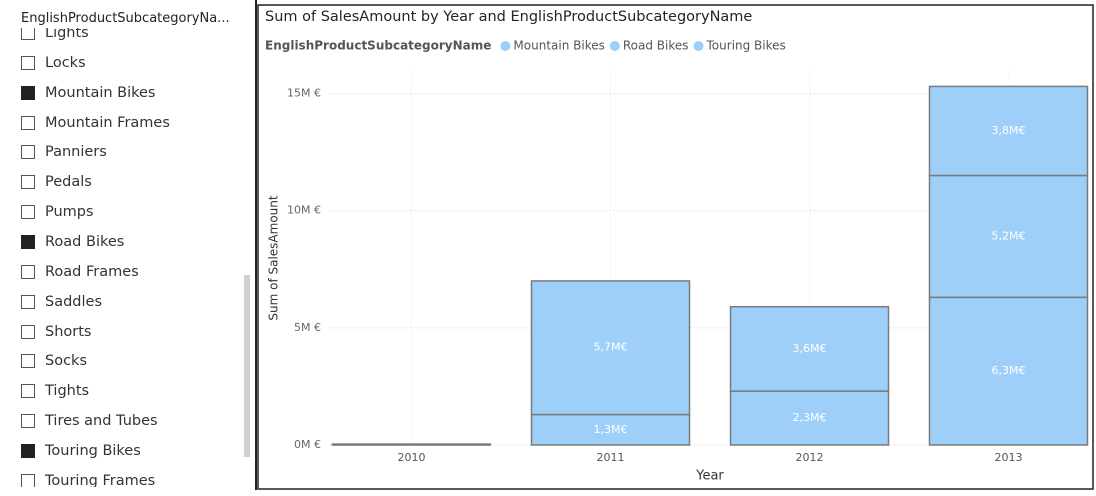 Image resolution: width=1096 pixels, height=496 pixels. I want to click on y-tick-label: 15M €, so click(304, 92).